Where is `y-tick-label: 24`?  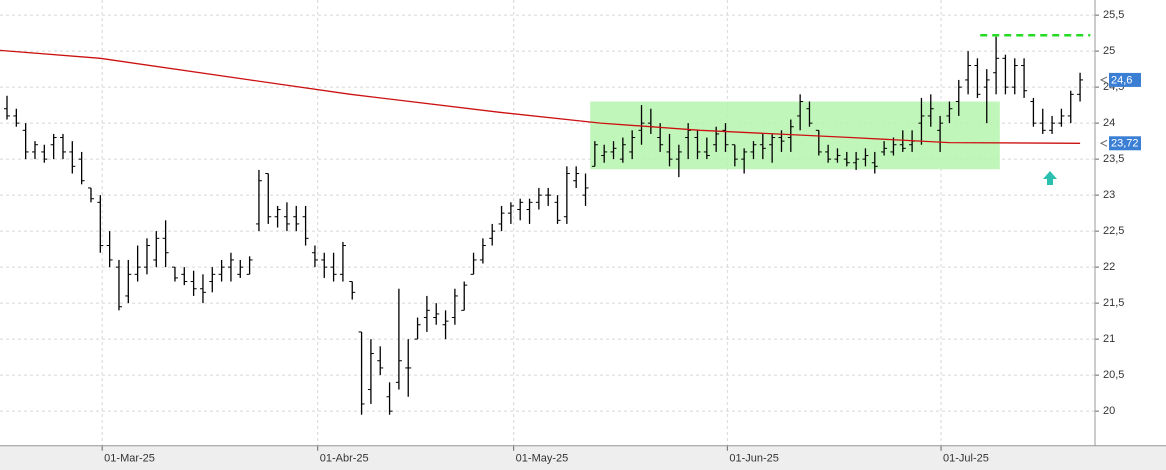
y-tick-label: 24 is located at coordinates (1109, 123).